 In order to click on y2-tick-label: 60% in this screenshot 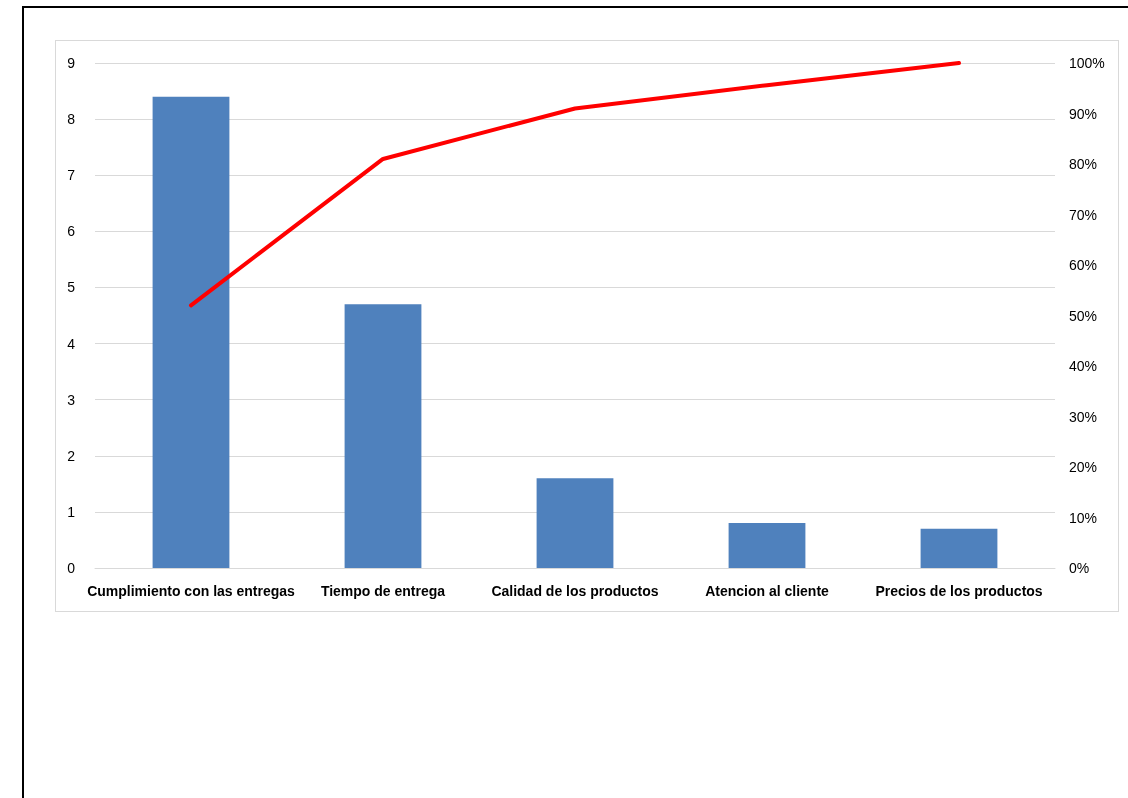, I will do `click(1083, 265)`.